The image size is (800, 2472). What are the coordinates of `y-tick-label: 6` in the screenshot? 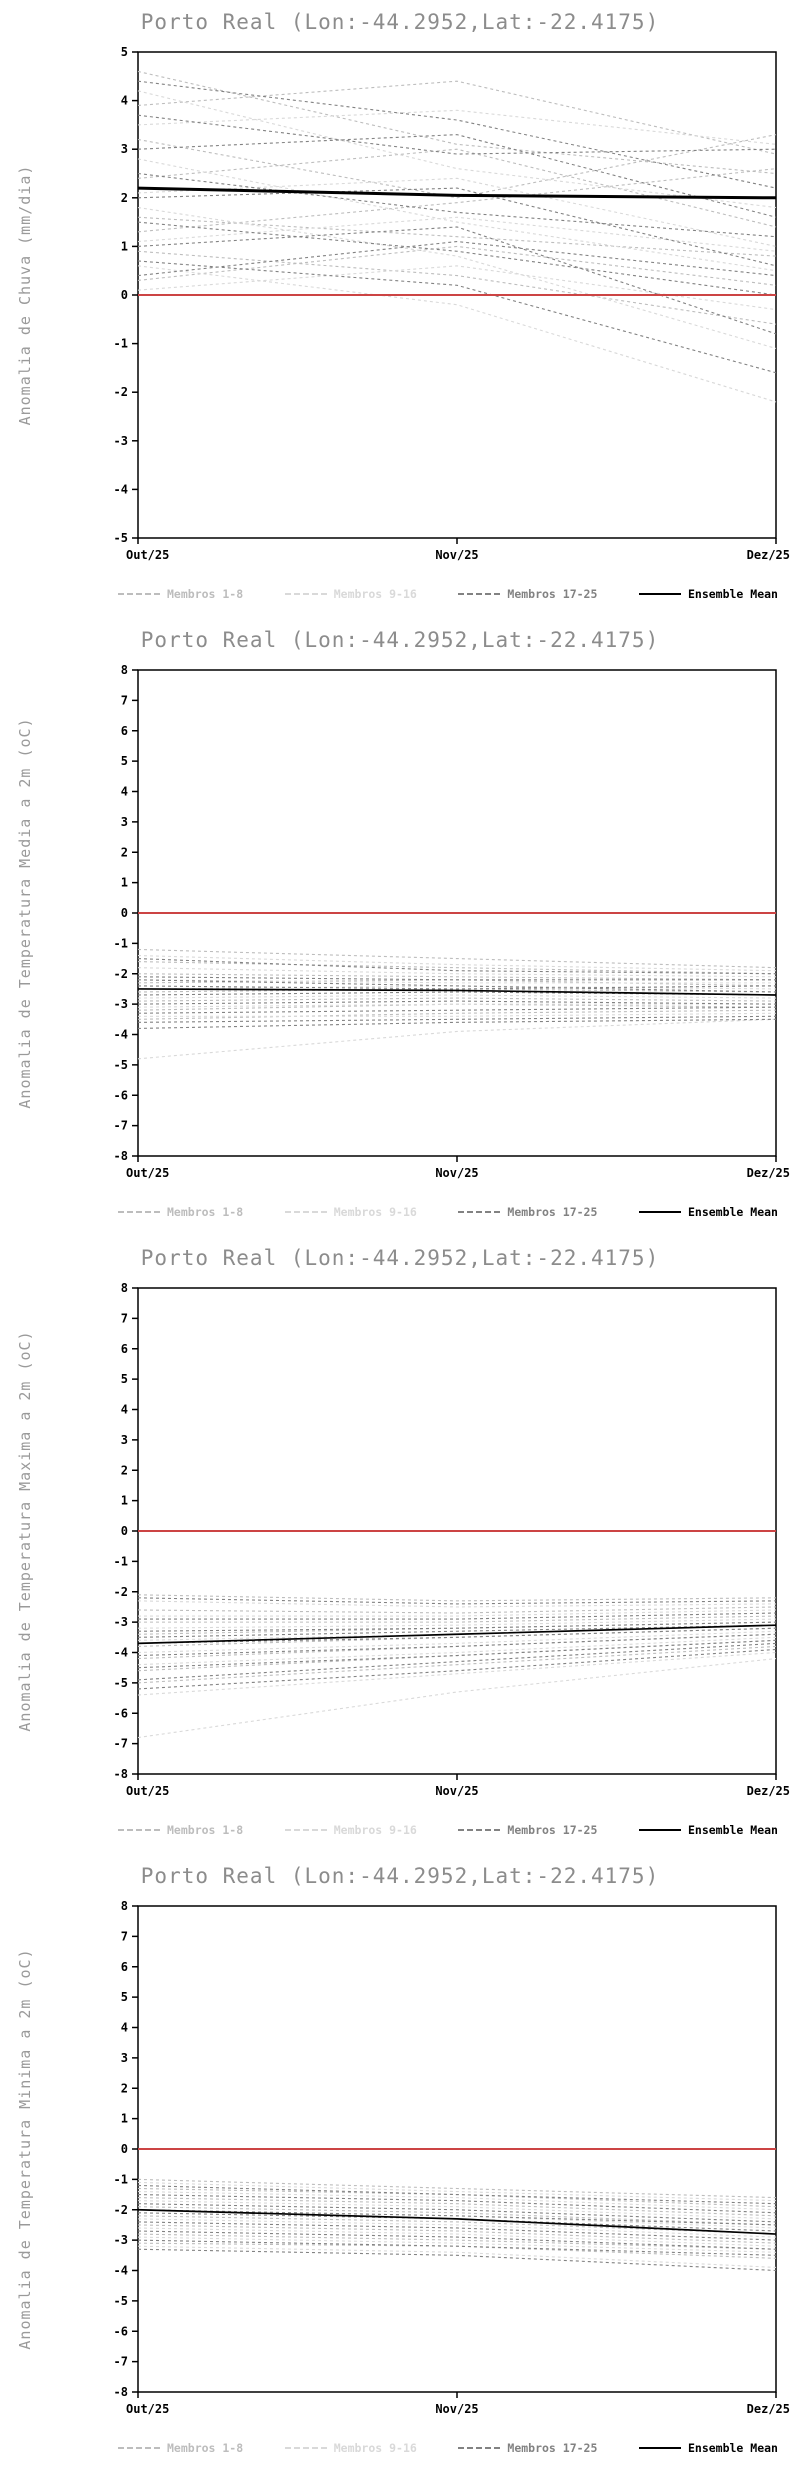 It's located at (124, 731).